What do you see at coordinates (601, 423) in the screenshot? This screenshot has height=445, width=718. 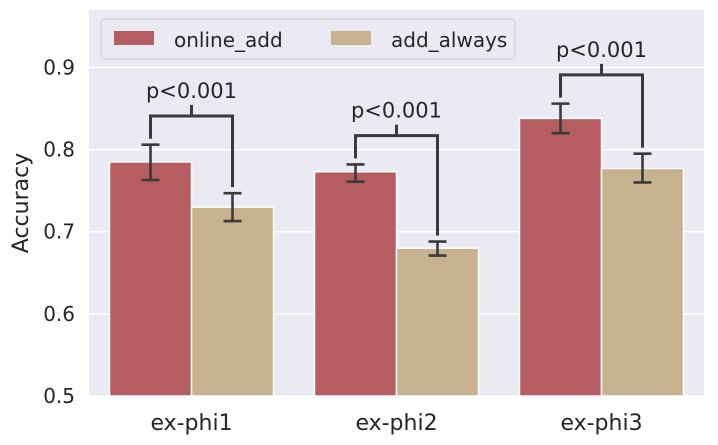 I see `x-tick-label: ex-phi3` at bounding box center [601, 423].